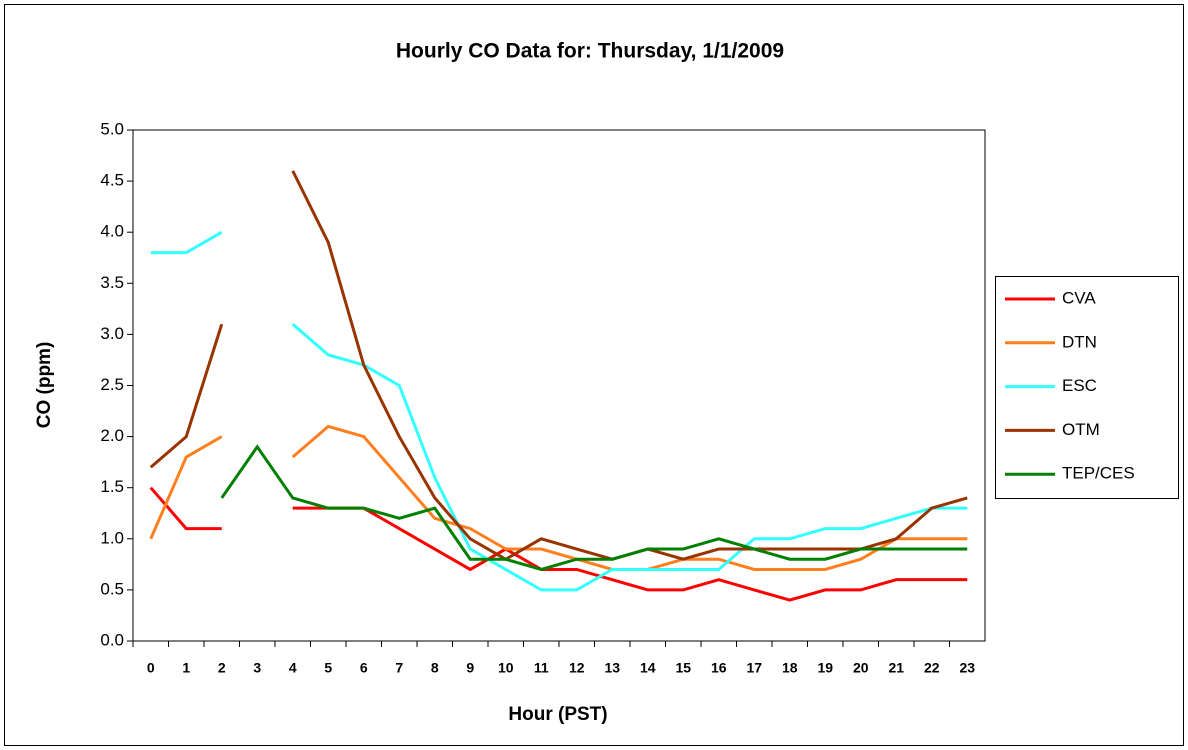  I want to click on y-axis-label: CO (ppm), so click(44, 385).